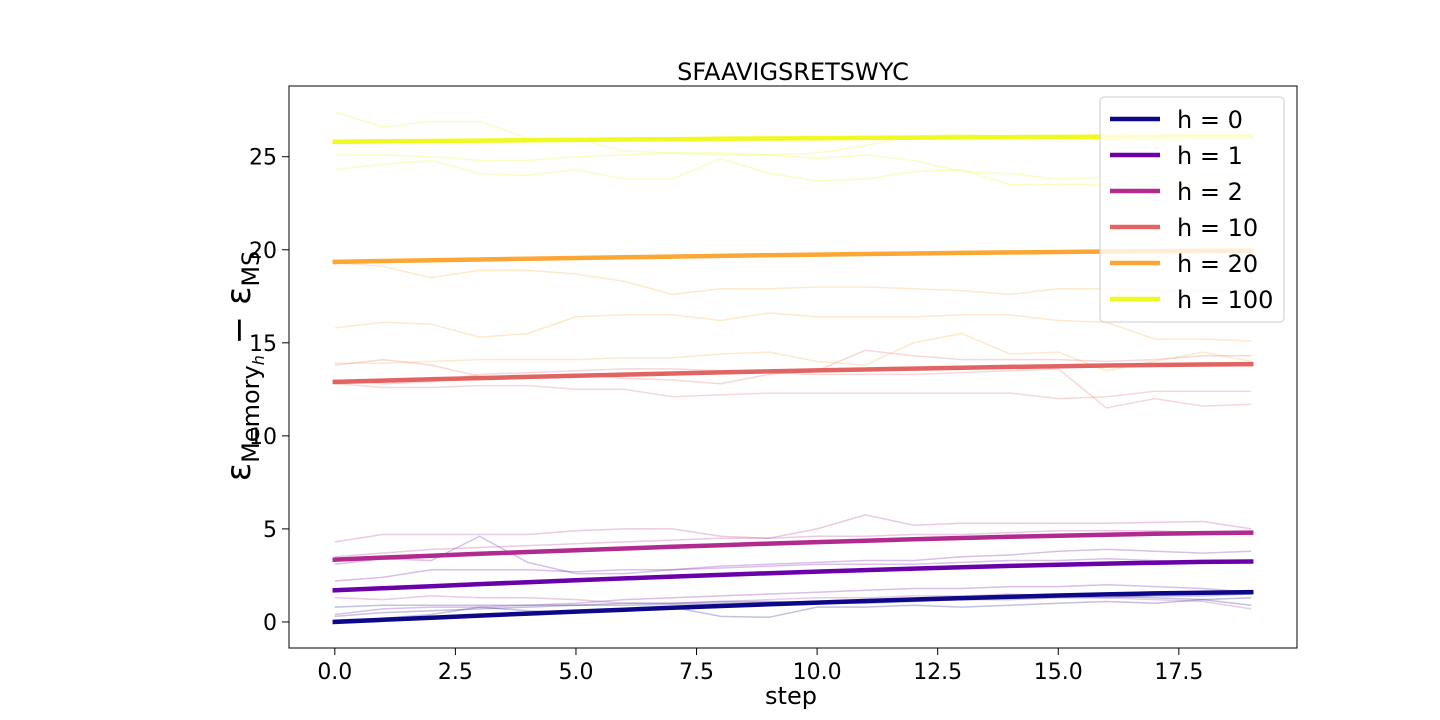 This screenshot has width=1440, height=720. I want to click on y-label-sub-h: h, so click(258, 360).